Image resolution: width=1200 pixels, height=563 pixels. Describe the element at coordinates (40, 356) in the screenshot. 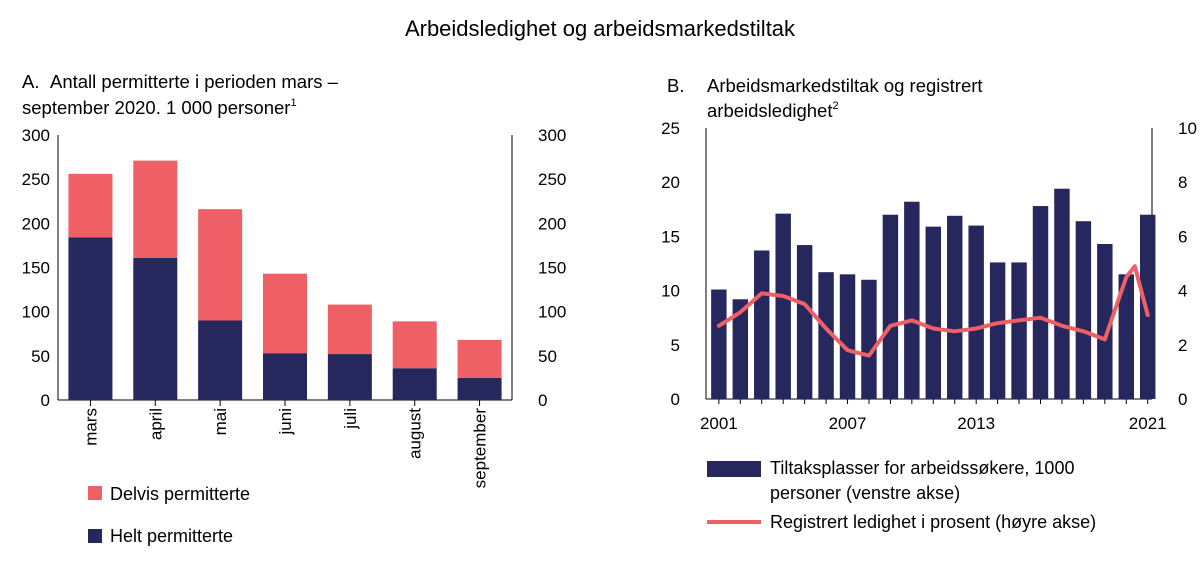

I see `panel-a-y-tick-left: 50` at that location.